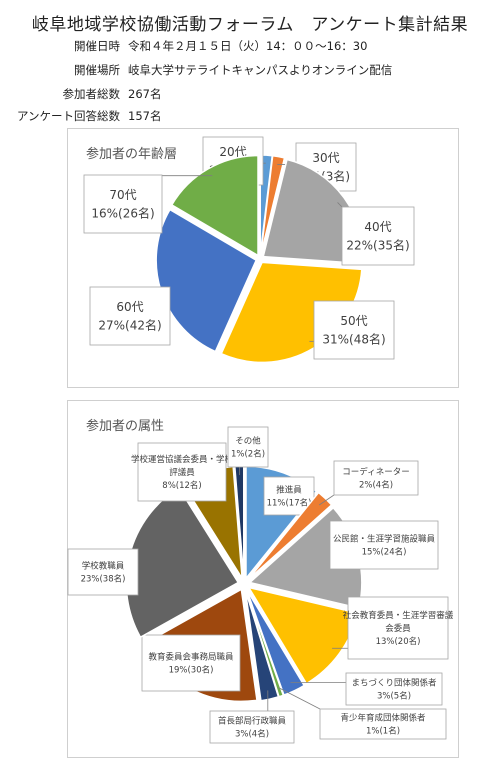  What do you see at coordinates (130, 316) in the screenshot?
I see `slice-label-1-5: 60代 27%(42名)` at bounding box center [130, 316].